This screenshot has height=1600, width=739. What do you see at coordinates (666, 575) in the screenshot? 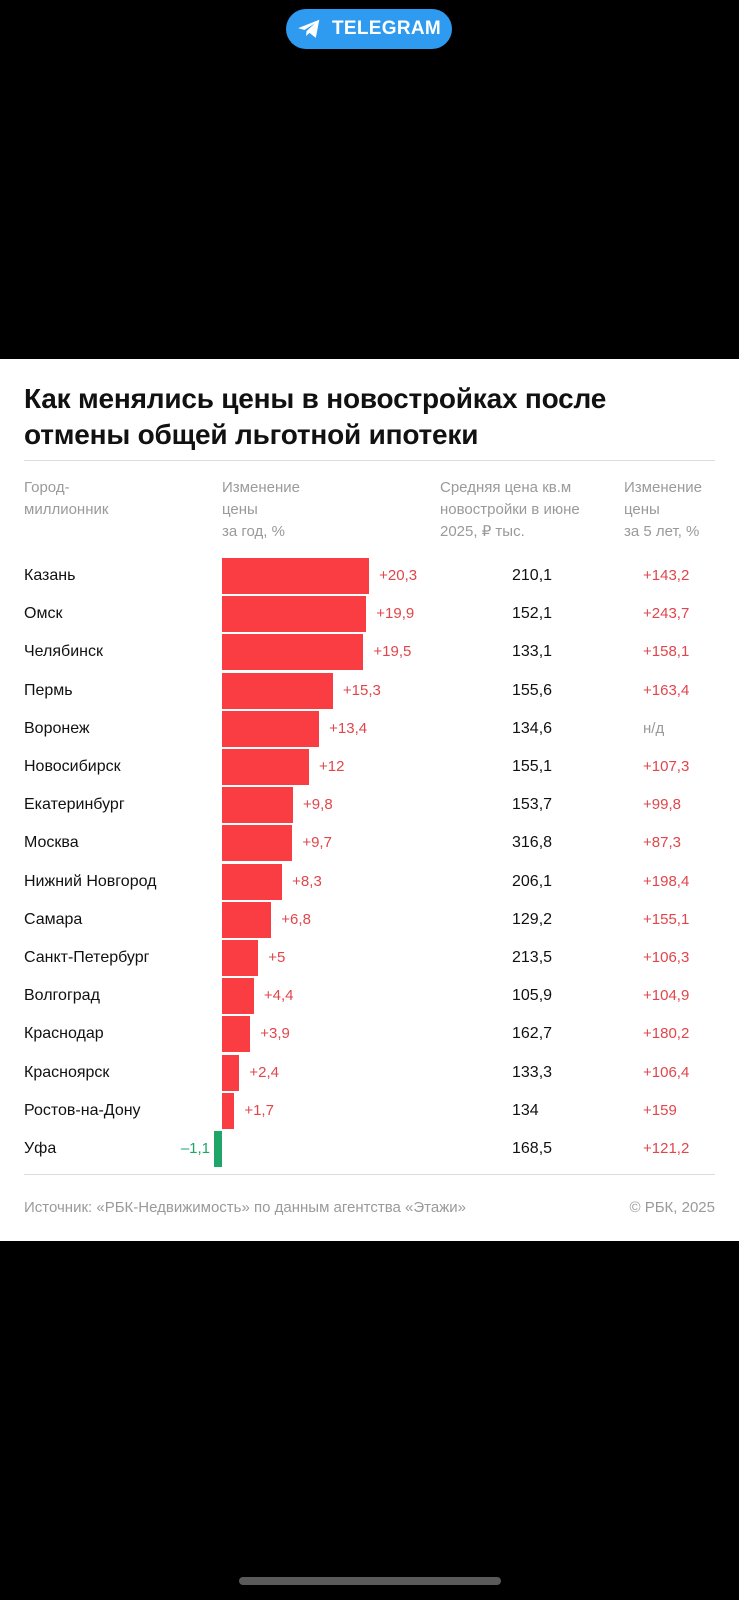
I see `change-5y-value: +143,2` at bounding box center [666, 575].